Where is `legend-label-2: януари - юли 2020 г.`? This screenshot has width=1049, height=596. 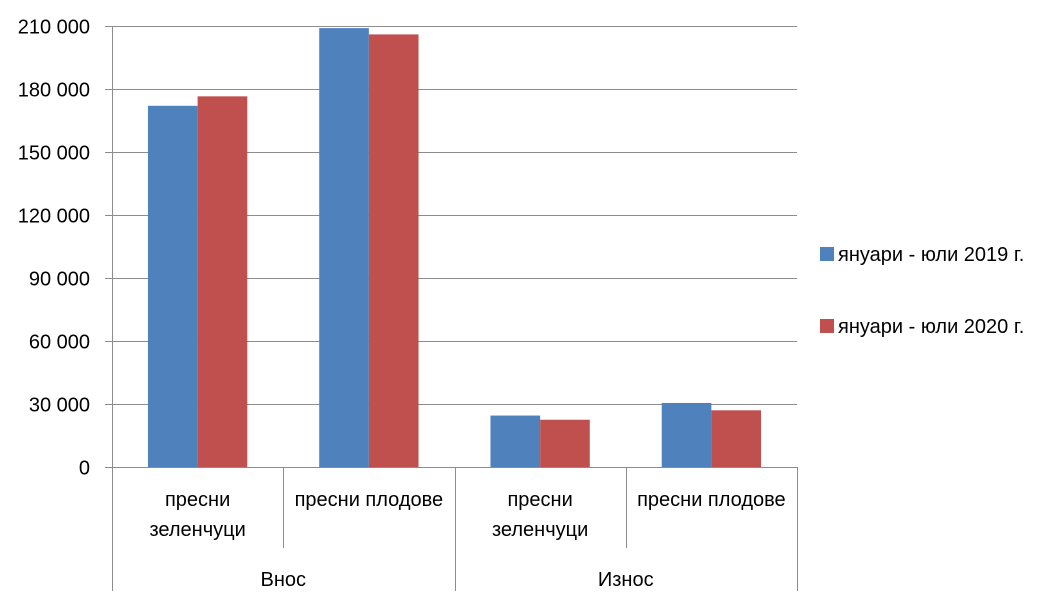 legend-label-2: януари - юли 2020 г. is located at coordinates (931, 327).